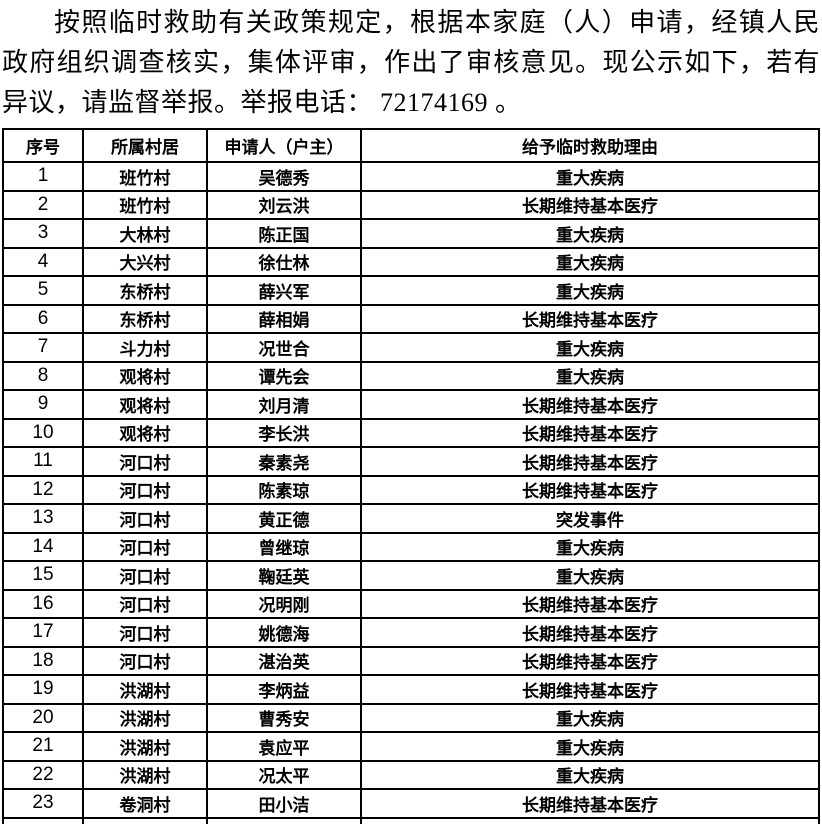 The width and height of the screenshot is (822, 824). I want to click on table-row: 18 河口村 湛治英 长期维持基本医疗, so click(411, 660).